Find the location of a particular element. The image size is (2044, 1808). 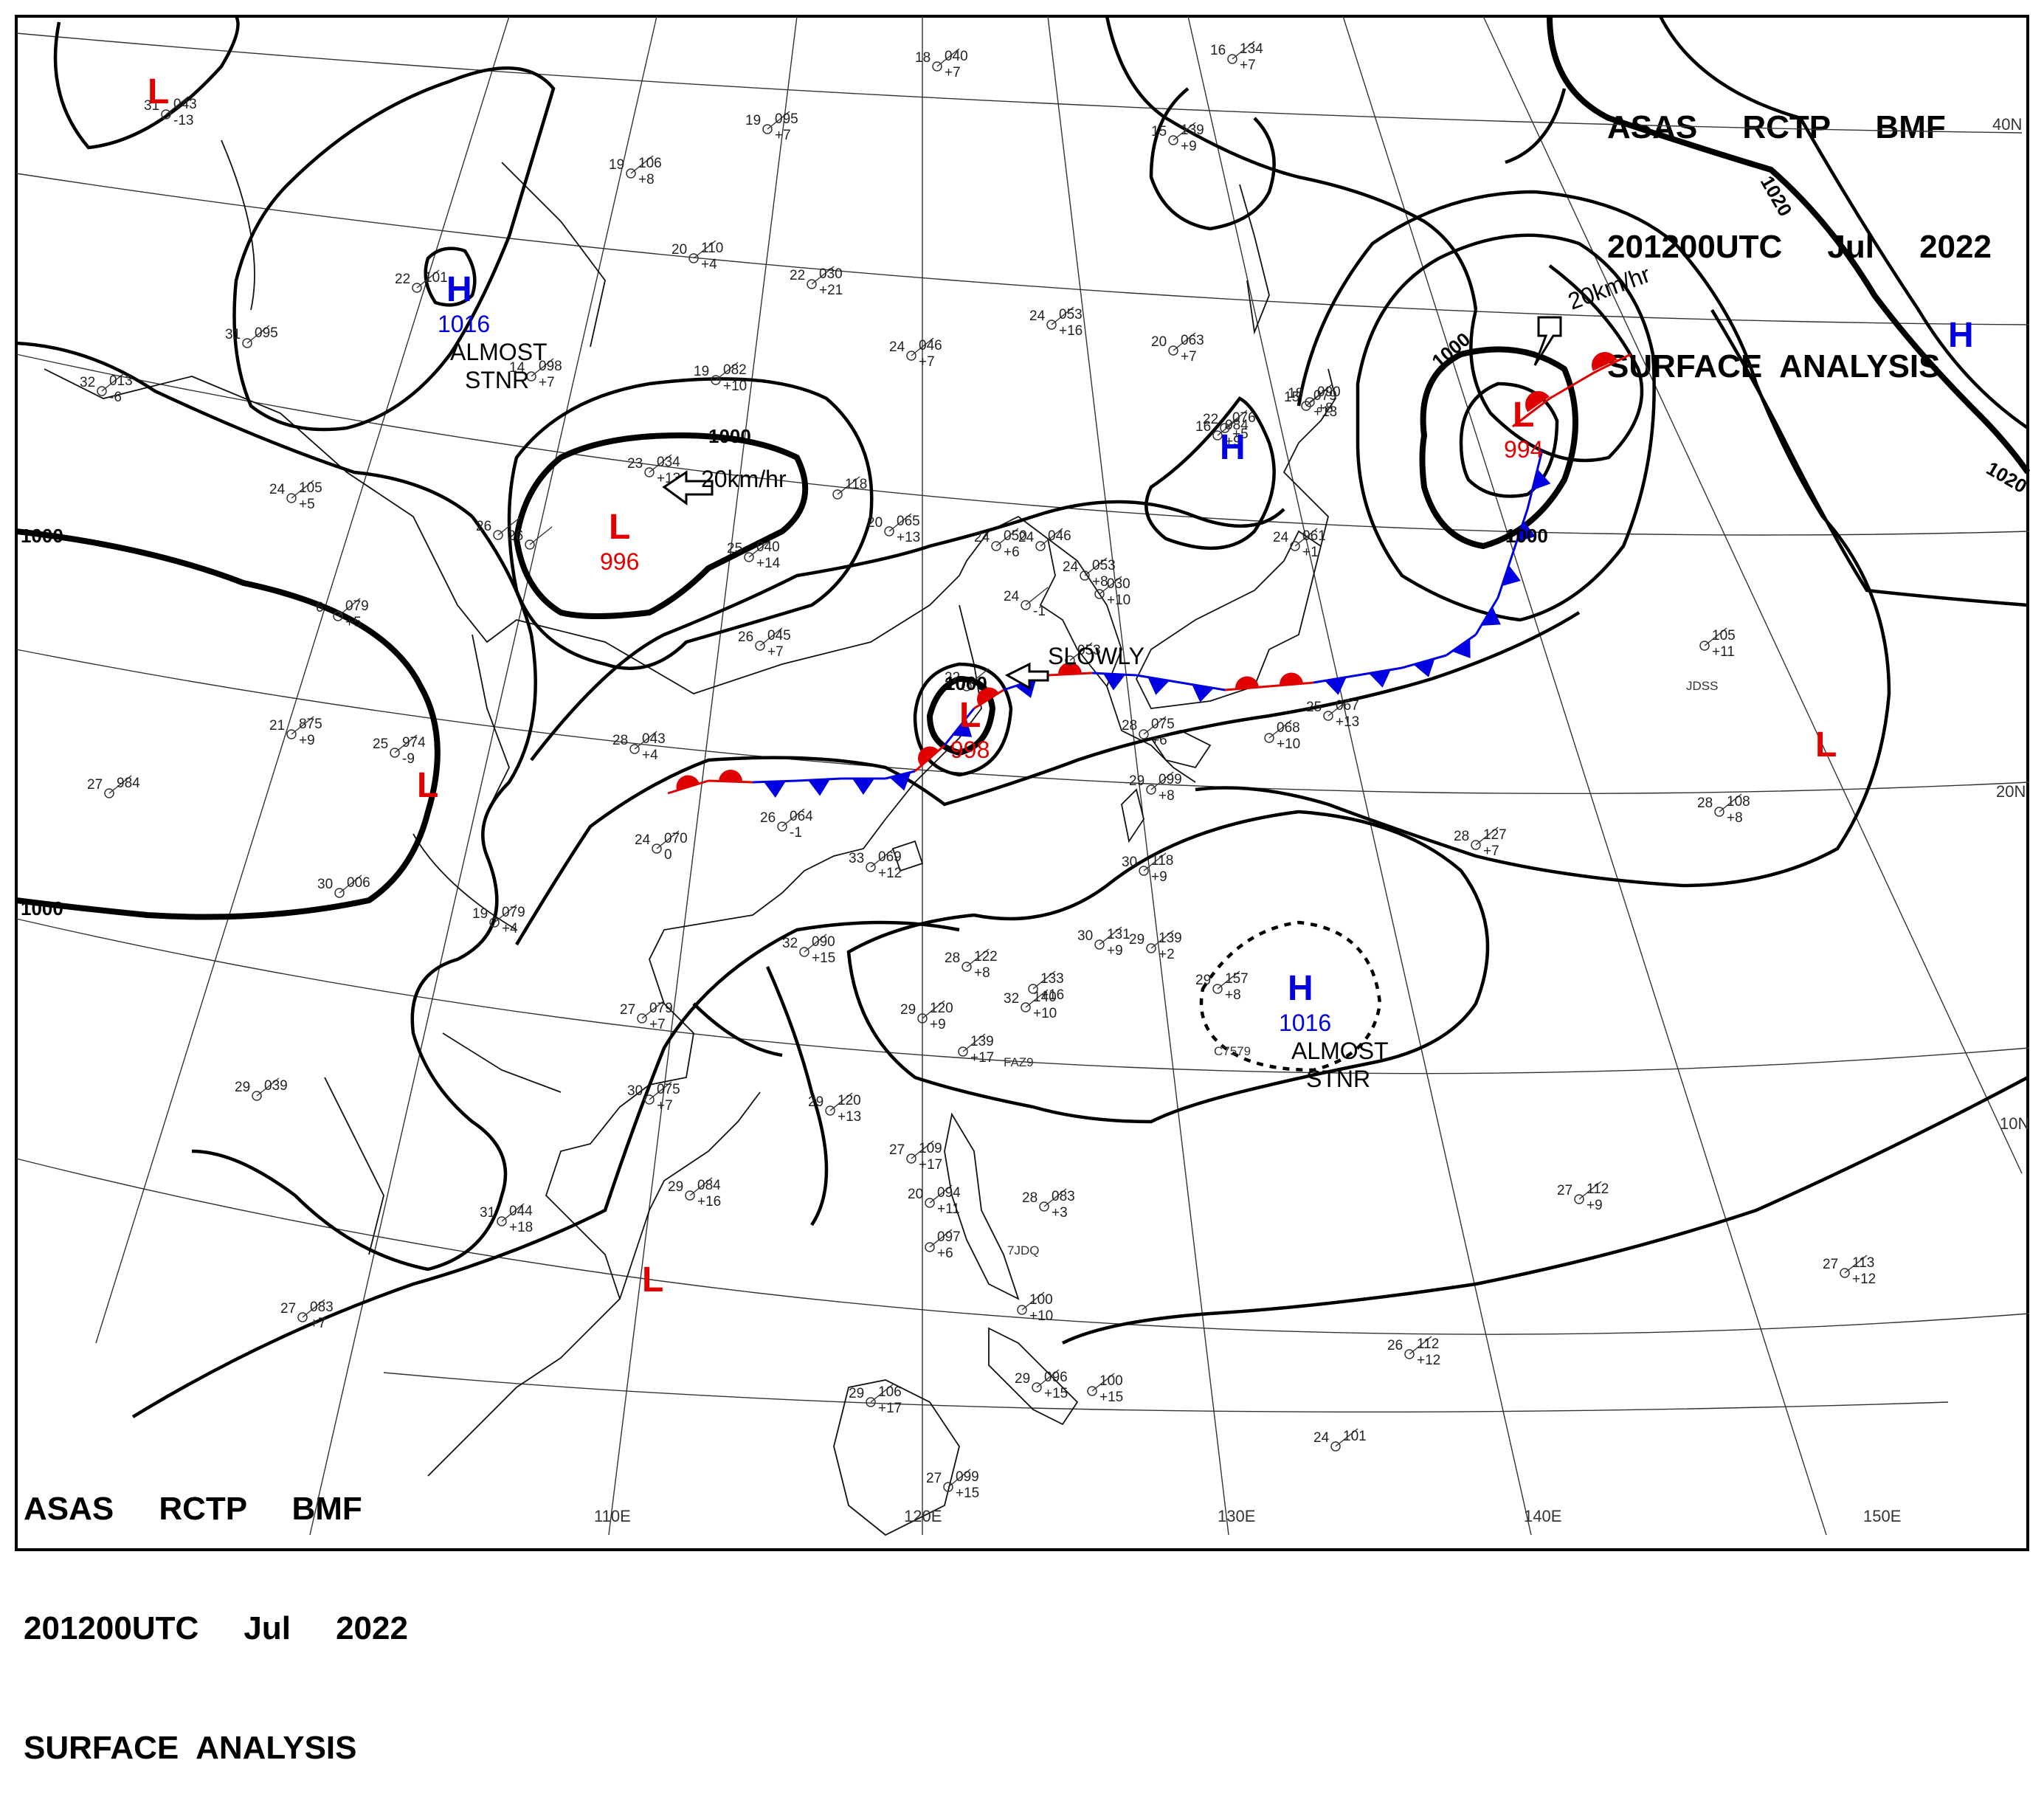

station-plot: 20 094+11 is located at coordinates (935, 1200).